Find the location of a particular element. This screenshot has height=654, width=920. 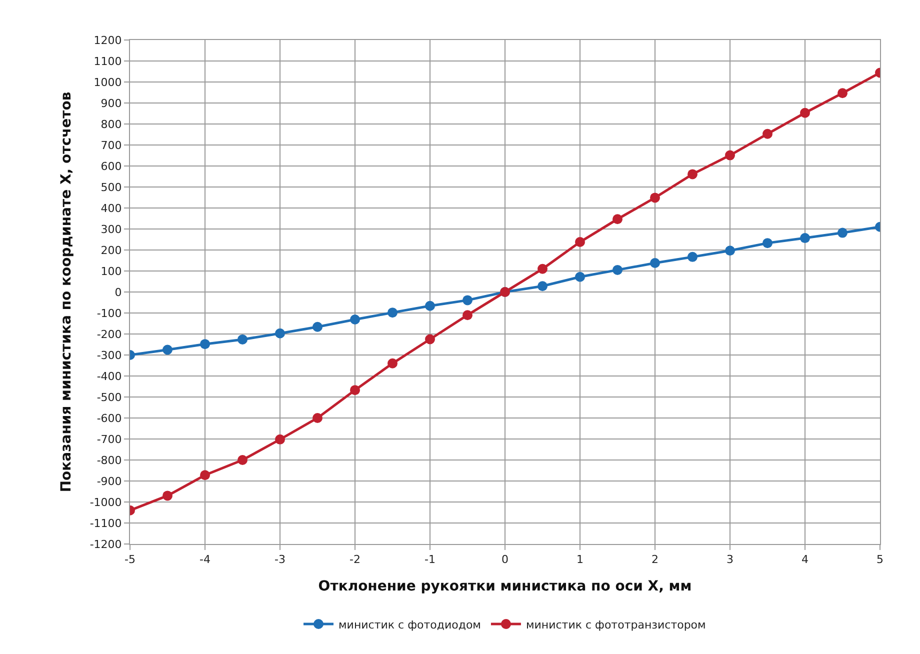

y-tick-label: -100 is located at coordinates (109, 313).